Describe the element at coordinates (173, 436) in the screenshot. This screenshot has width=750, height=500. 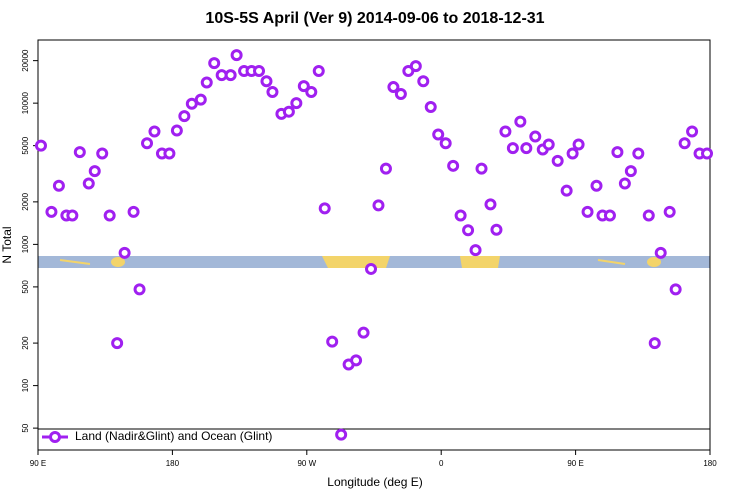
I see `legend-label: Land (Nadir&Glint) and Ocean (Glint)` at that location.